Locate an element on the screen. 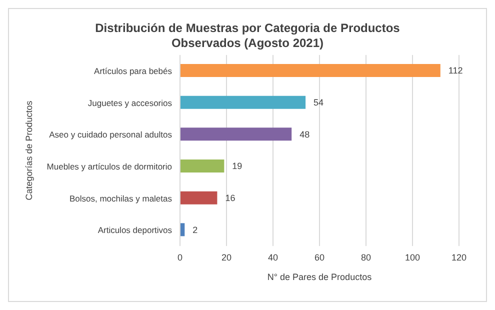 This screenshot has height=310, width=495. x-tick-label: 20 is located at coordinates (226, 257).